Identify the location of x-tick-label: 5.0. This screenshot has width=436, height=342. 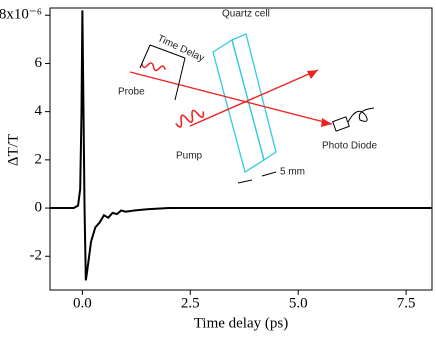
(298, 303).